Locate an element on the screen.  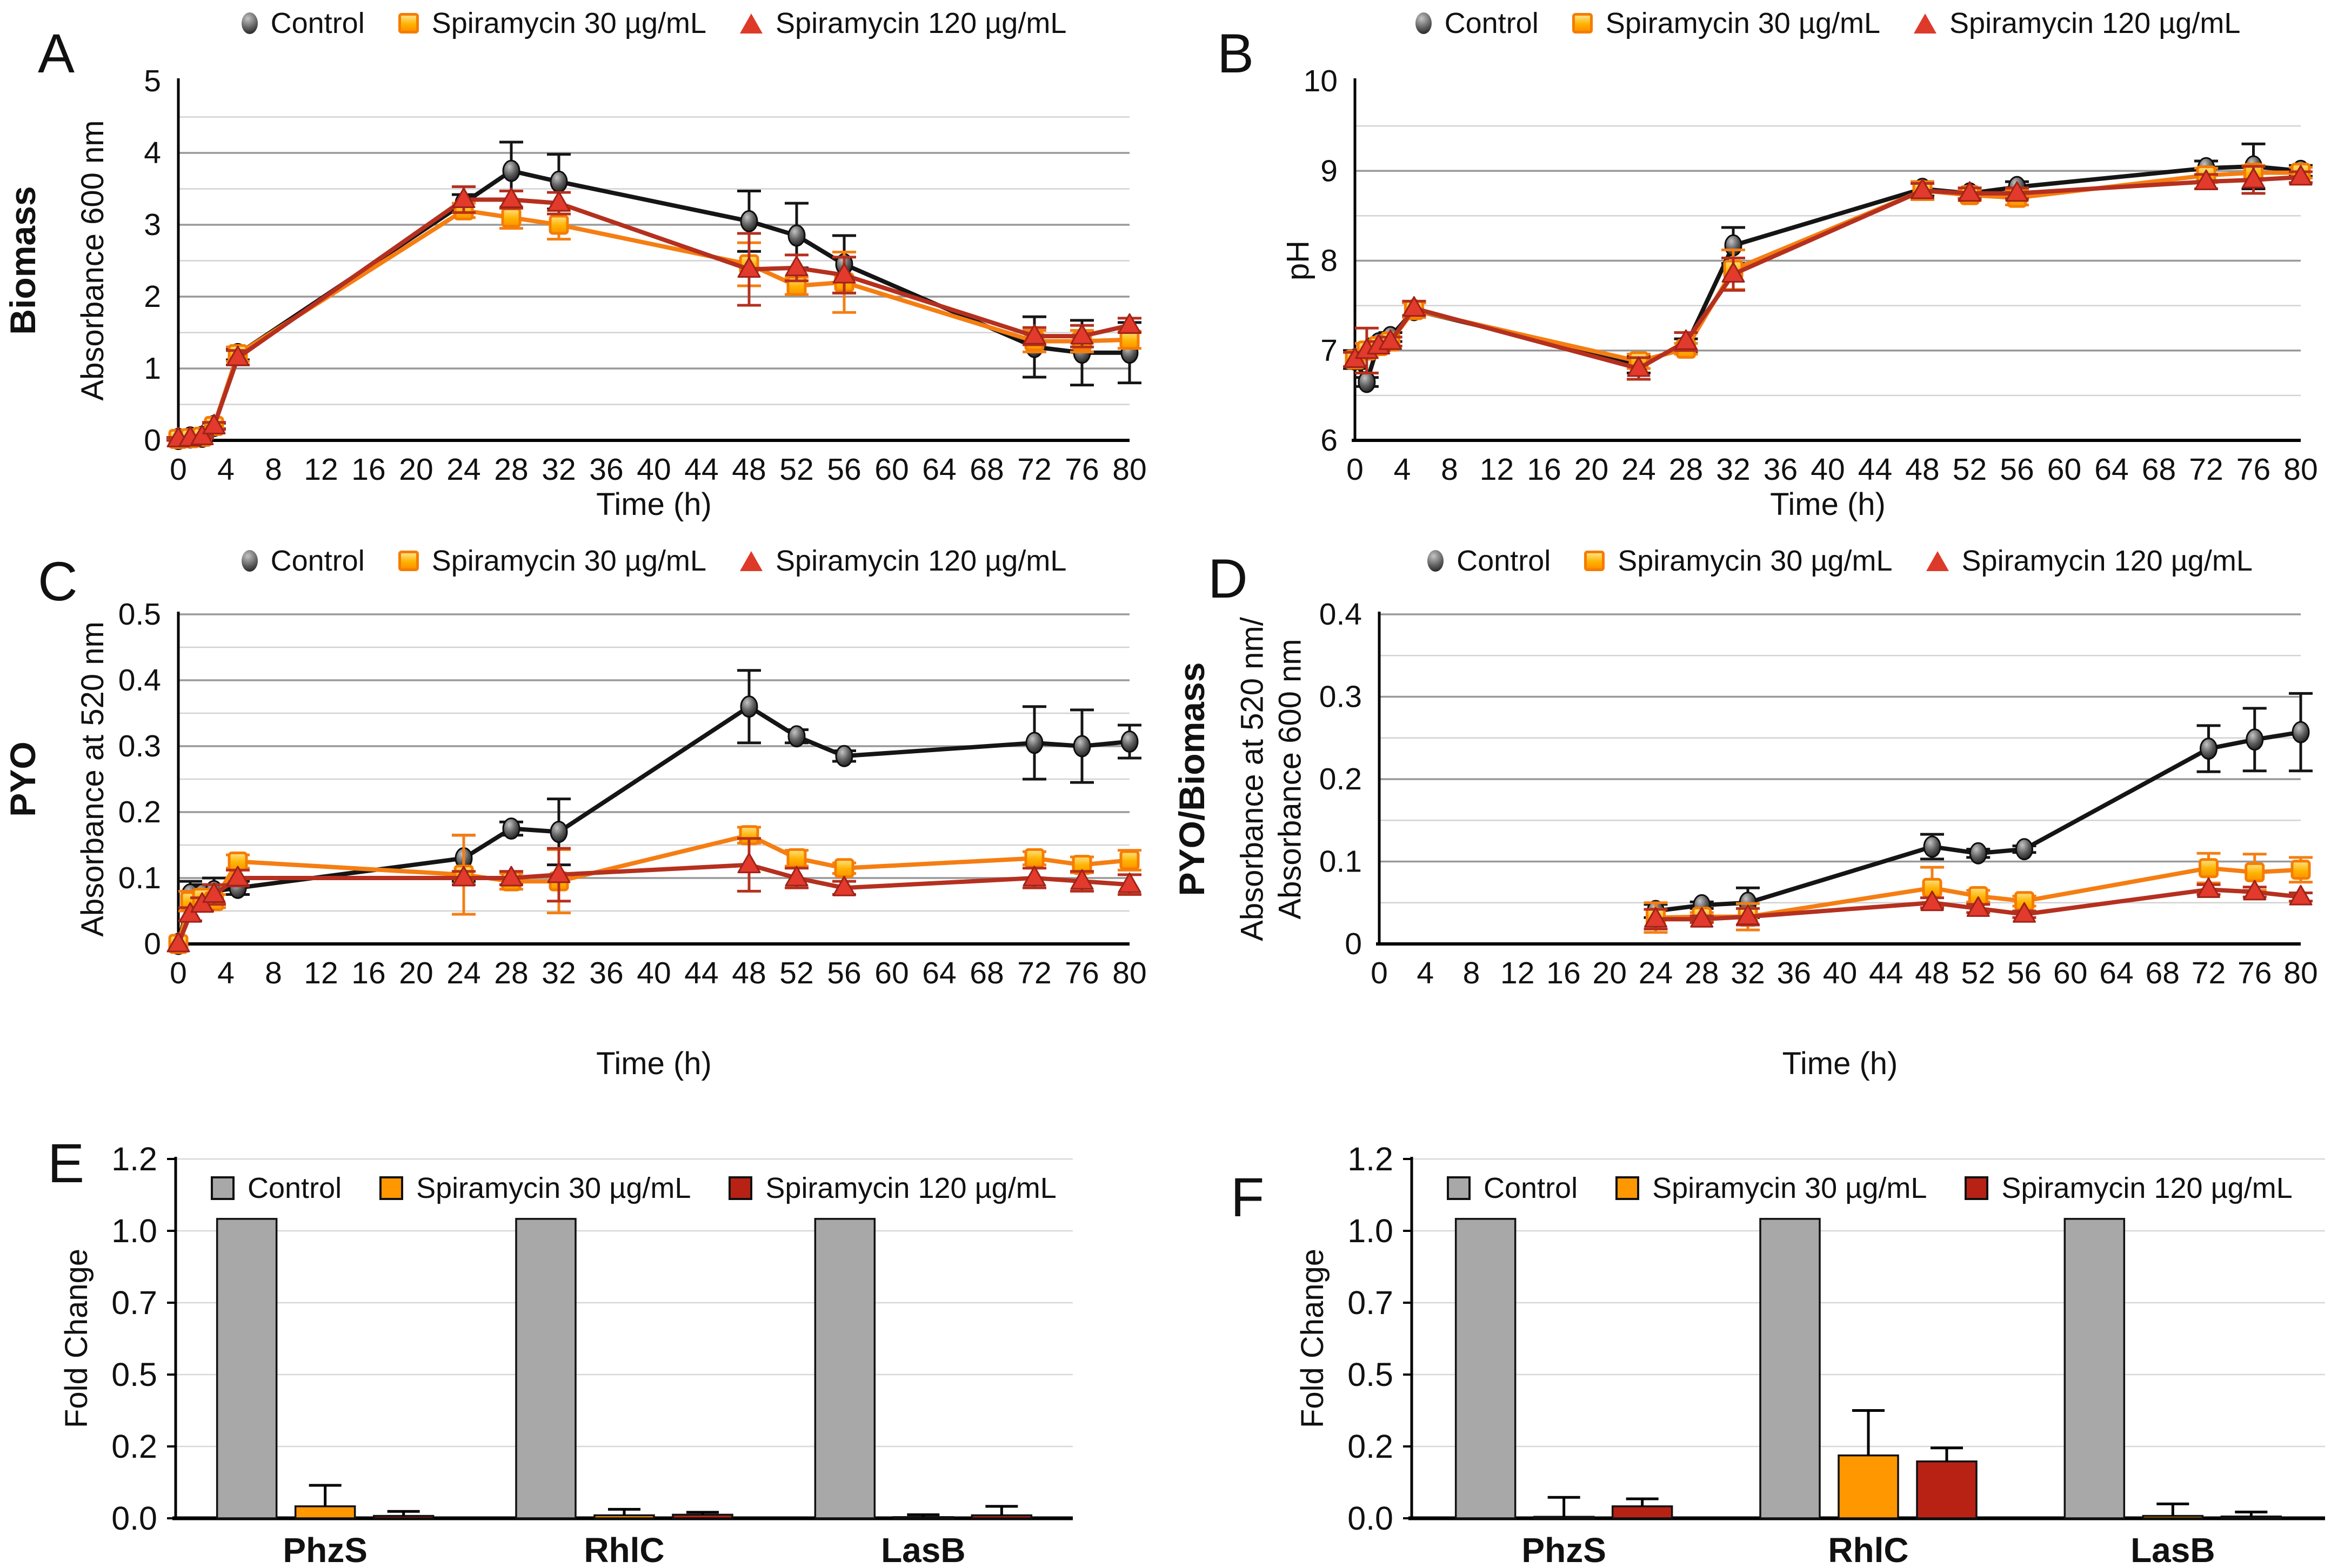
panel-e-letter: E is located at coordinates (66, 1163).